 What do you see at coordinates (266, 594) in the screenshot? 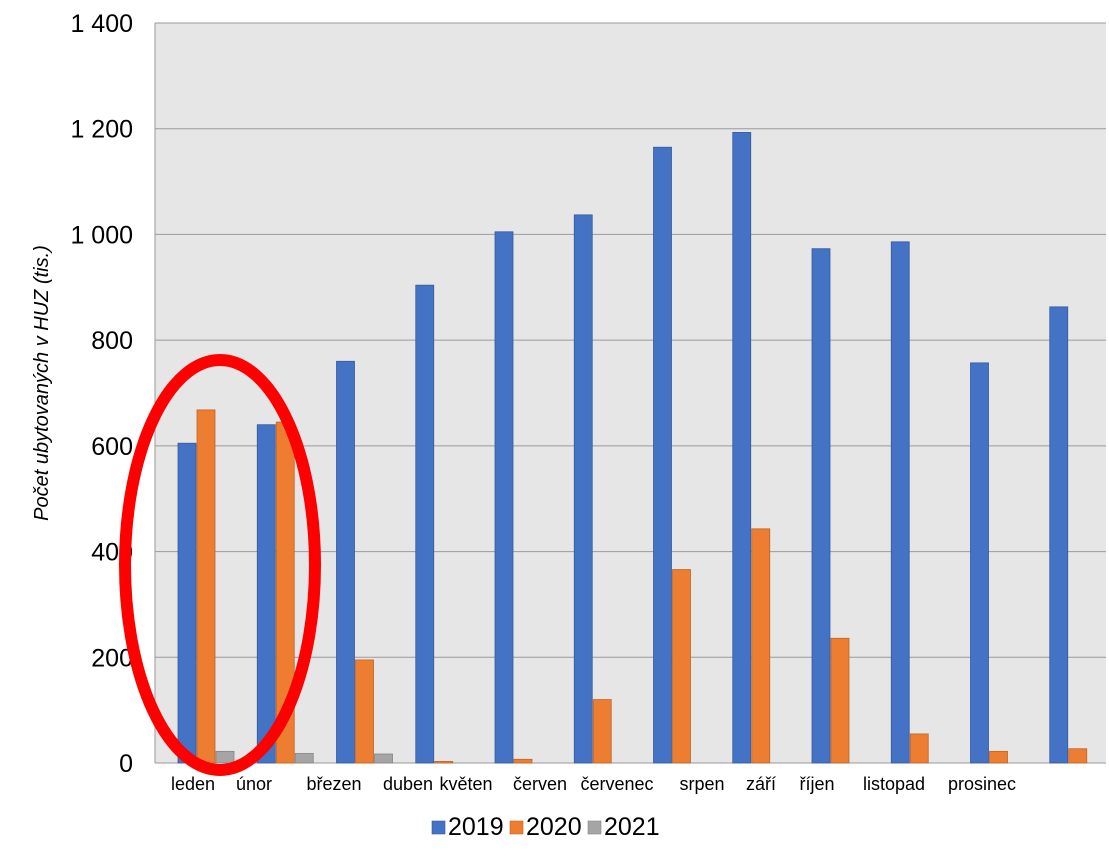
I see `bar-2019-únor` at bounding box center [266, 594].